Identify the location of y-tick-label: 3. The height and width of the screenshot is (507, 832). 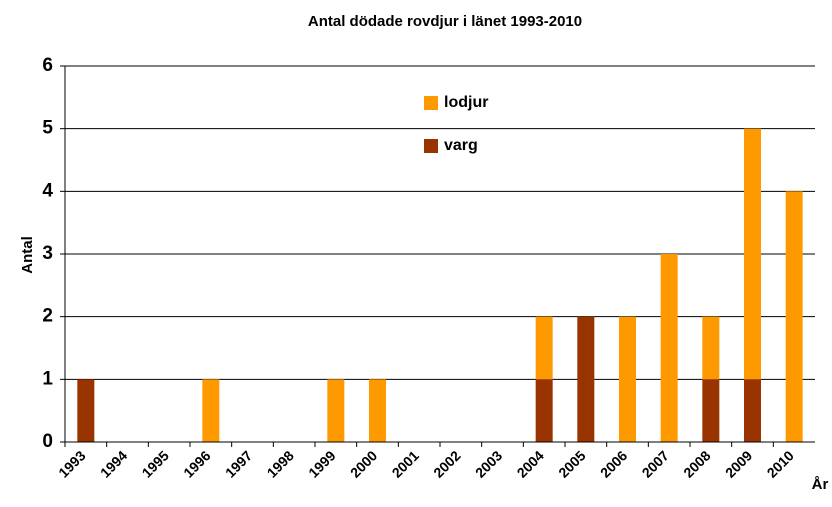
(47, 253).